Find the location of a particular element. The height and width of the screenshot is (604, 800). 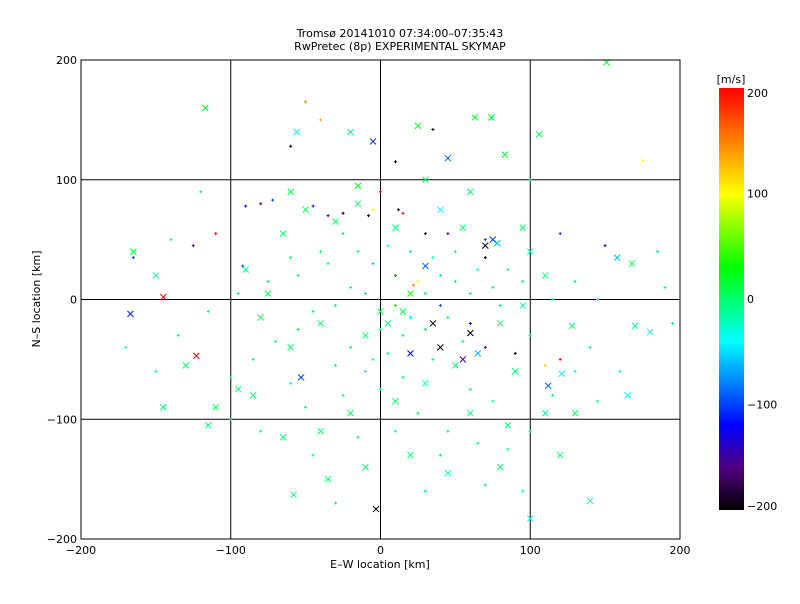

y-axis-label: N–S location [km] is located at coordinates (36, 298).